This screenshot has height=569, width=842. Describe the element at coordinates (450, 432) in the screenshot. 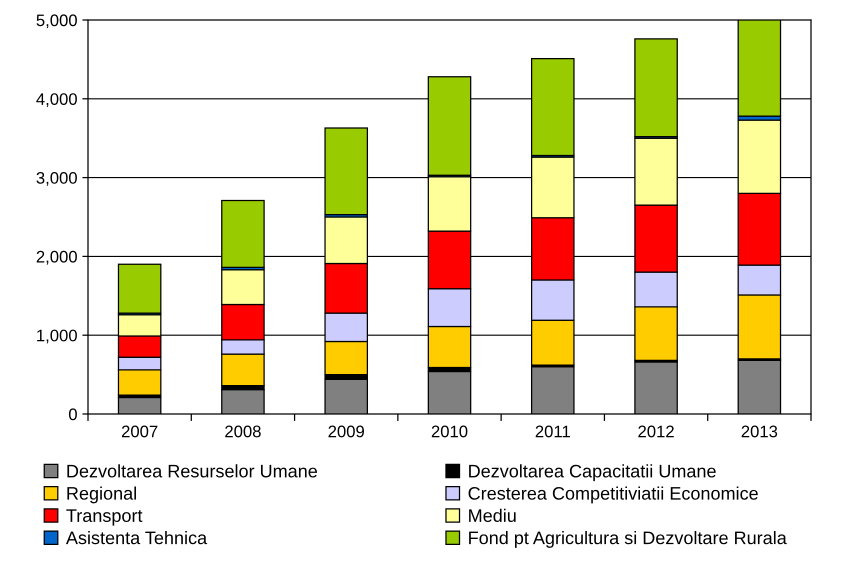

I see `x-tick-label: 2010` at that location.